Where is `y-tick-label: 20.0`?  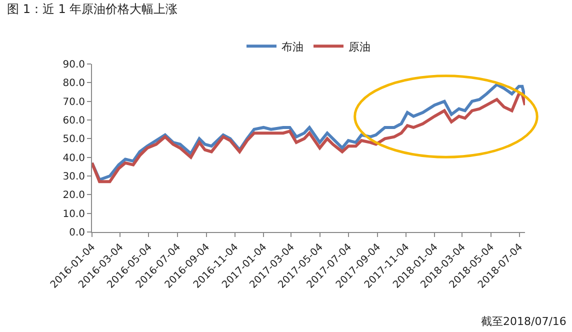 y-tick-label: 20.0 is located at coordinates (73, 196).